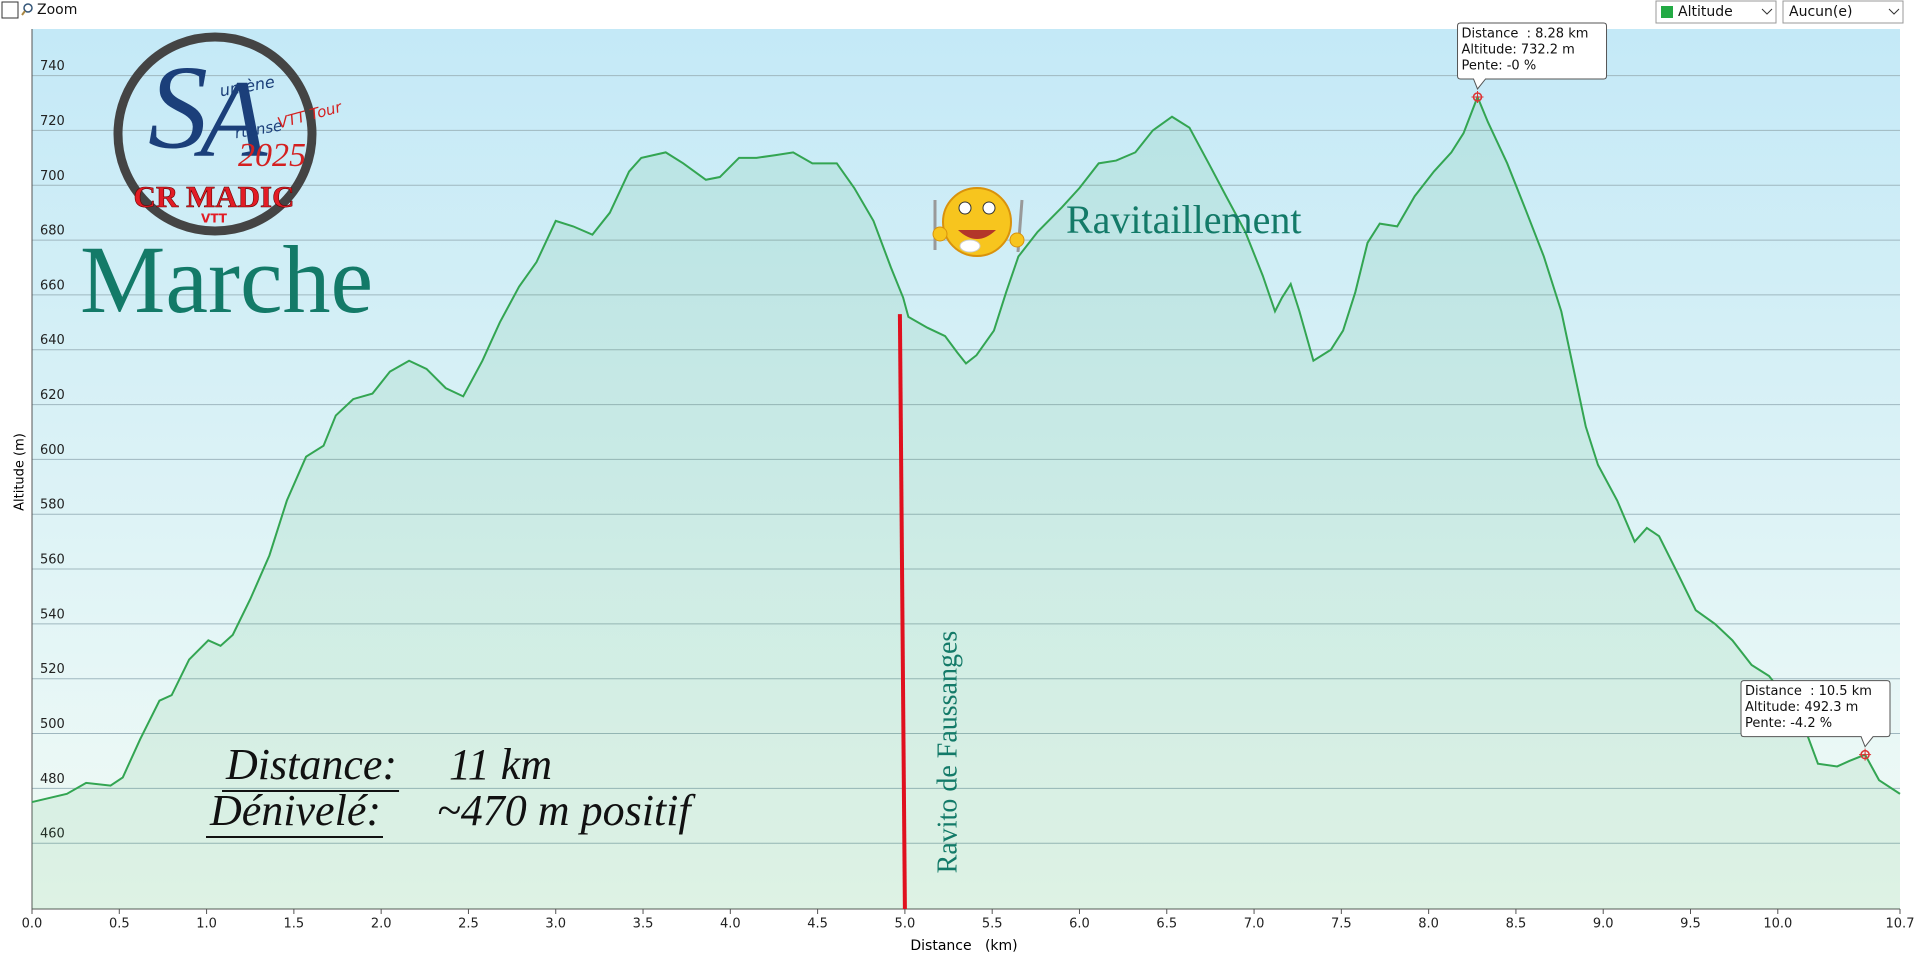  I want to click on x-tick-label: 10.7, so click(1900, 924).